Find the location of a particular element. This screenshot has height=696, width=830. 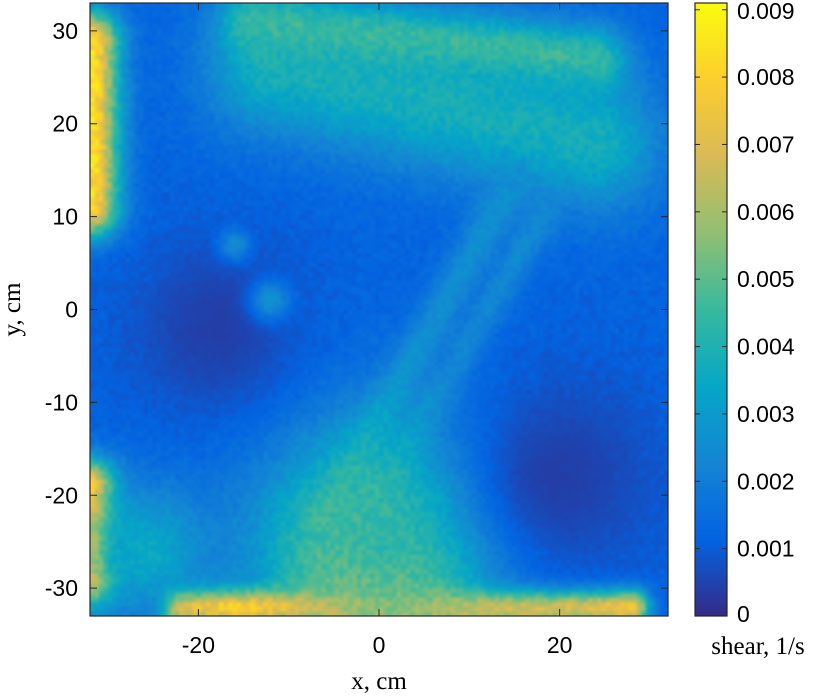

colorbar-bar is located at coordinates (711, 309).